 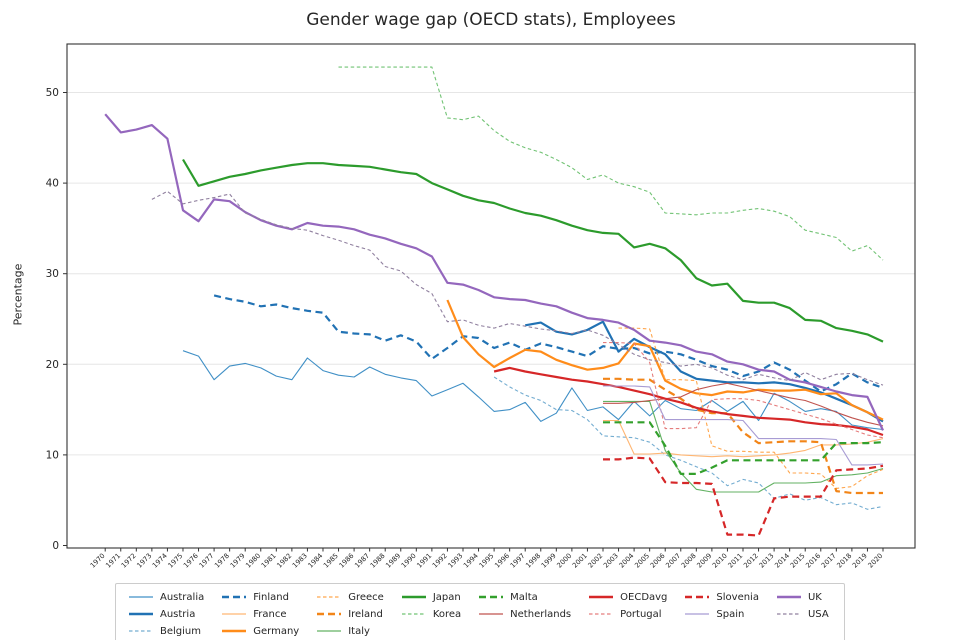 I want to click on y-tick-label: 50, so click(x=52, y=93).